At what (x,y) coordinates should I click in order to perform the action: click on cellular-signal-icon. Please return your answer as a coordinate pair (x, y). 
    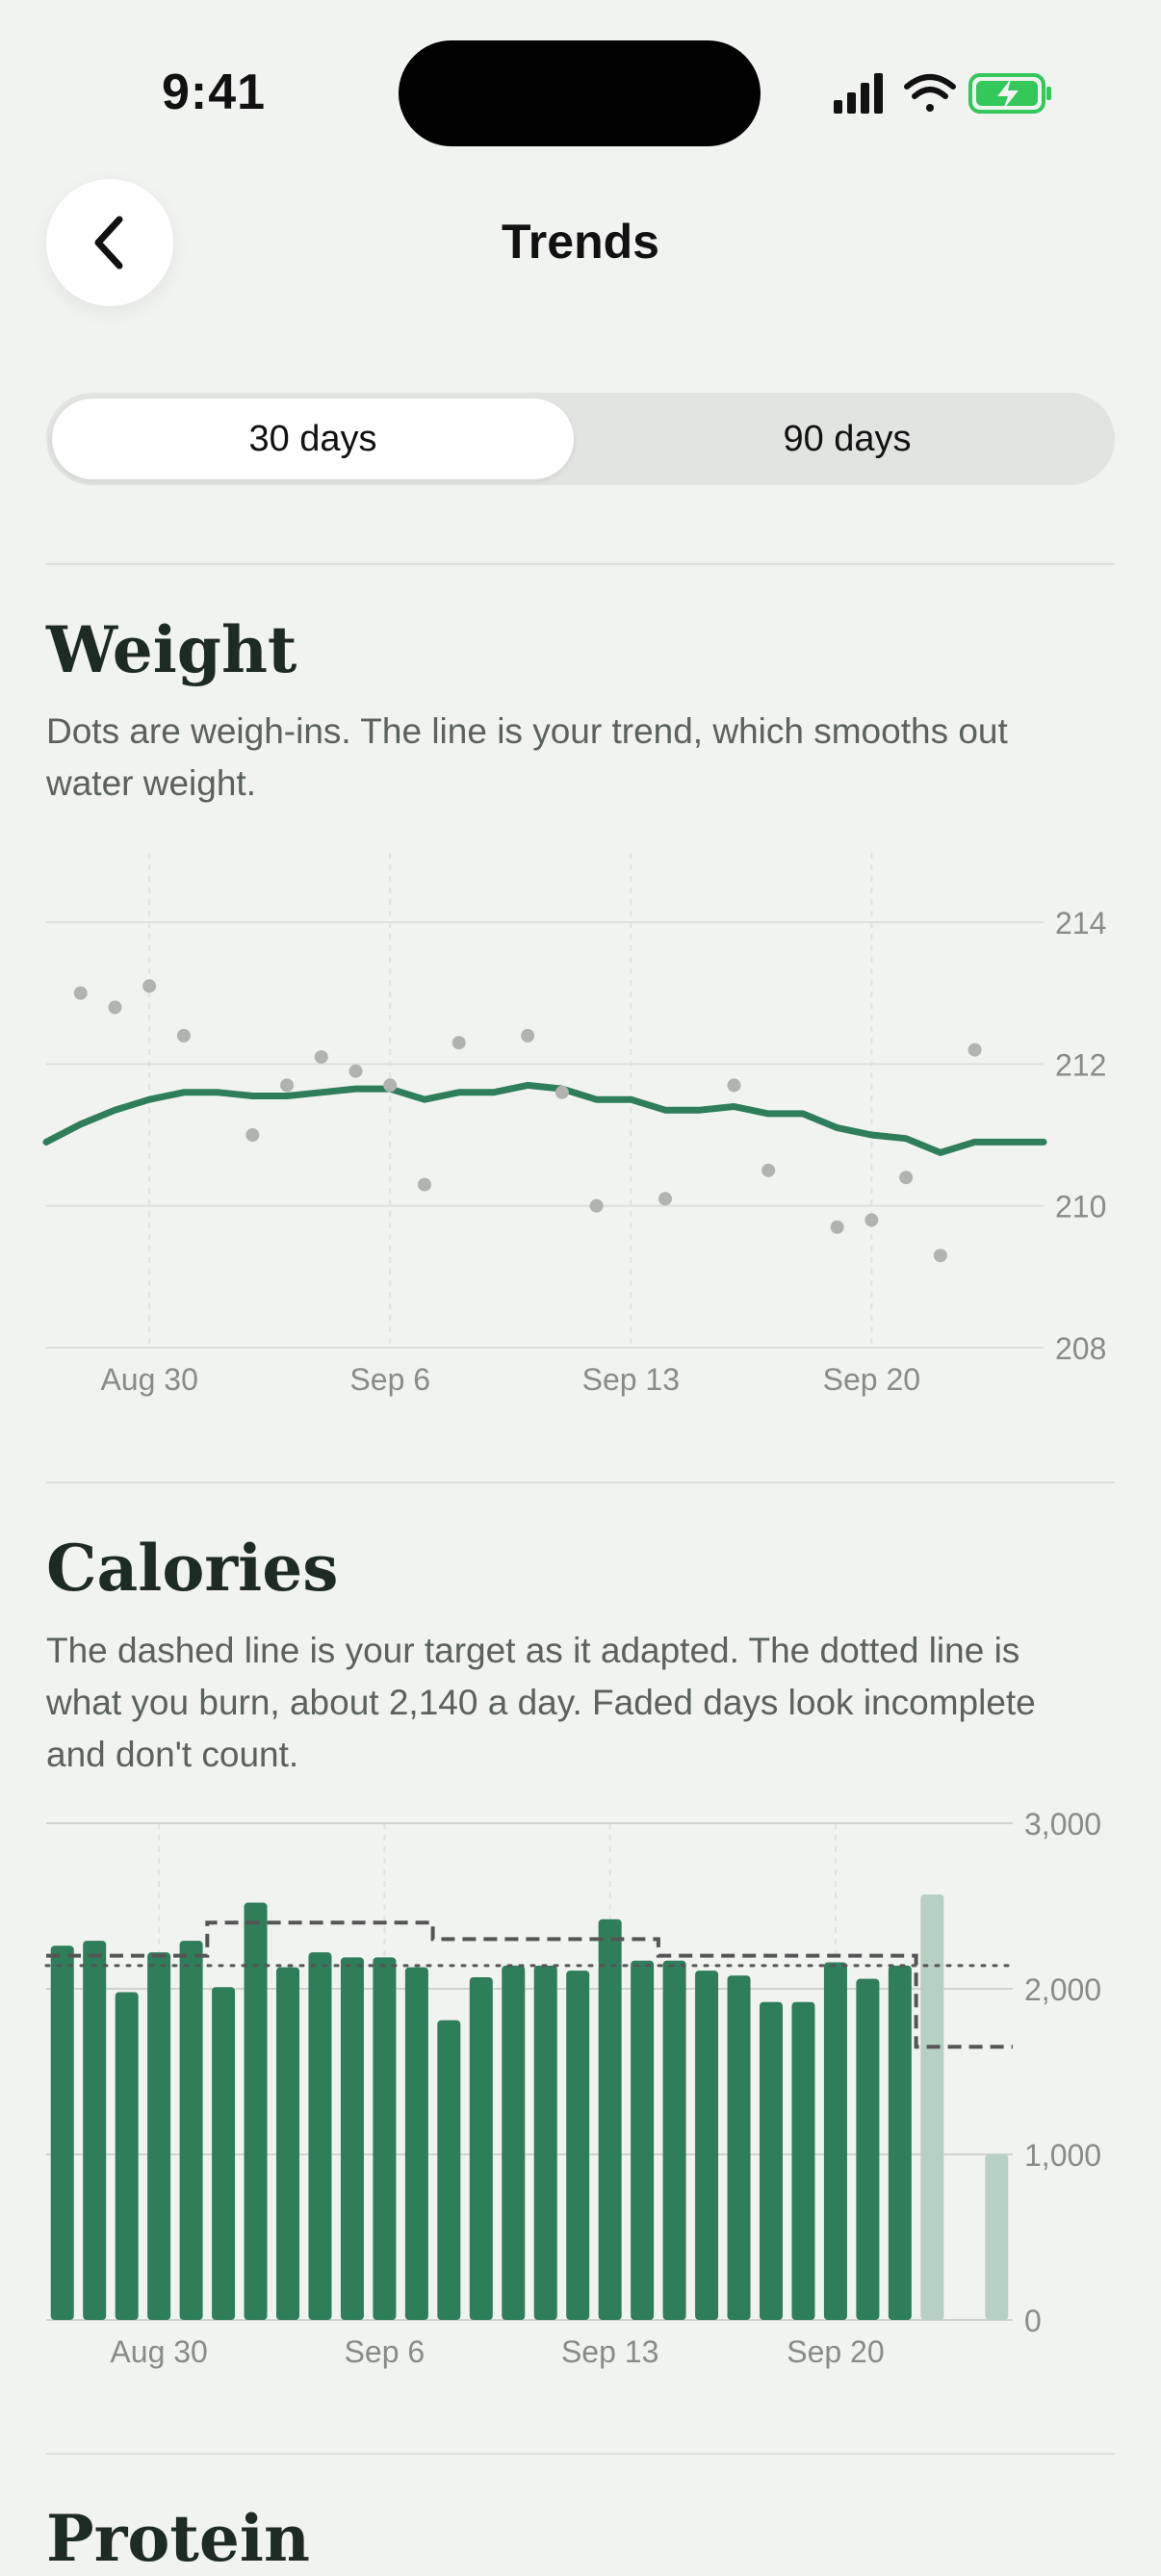
    Looking at the image, I should click on (858, 93).